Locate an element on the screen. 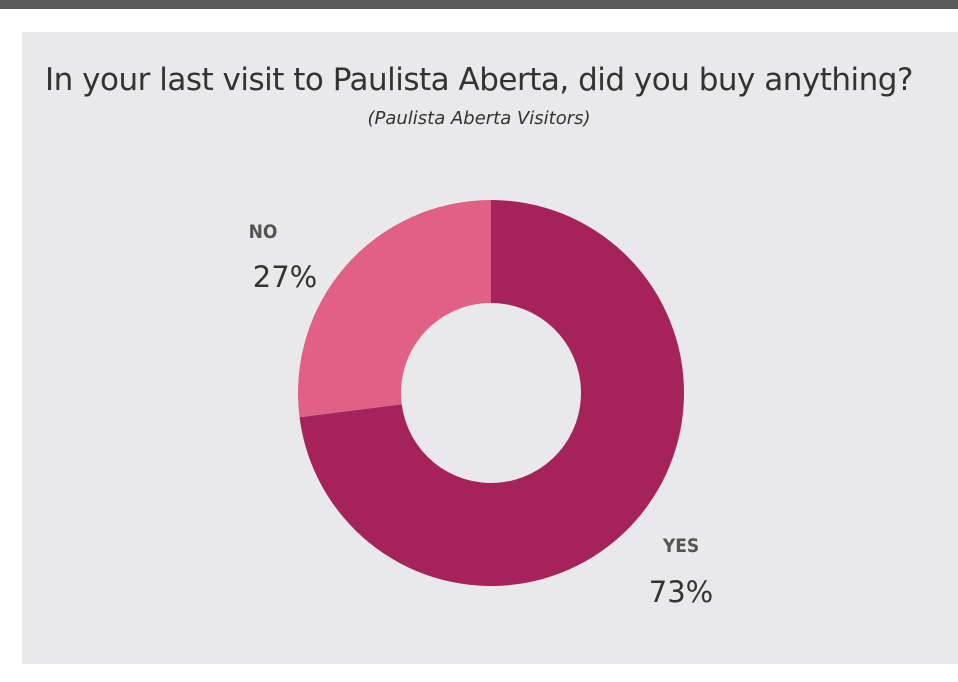 Image resolution: width=958 pixels, height=682 pixels. slice-label-yes: YES is located at coordinates (680, 546).